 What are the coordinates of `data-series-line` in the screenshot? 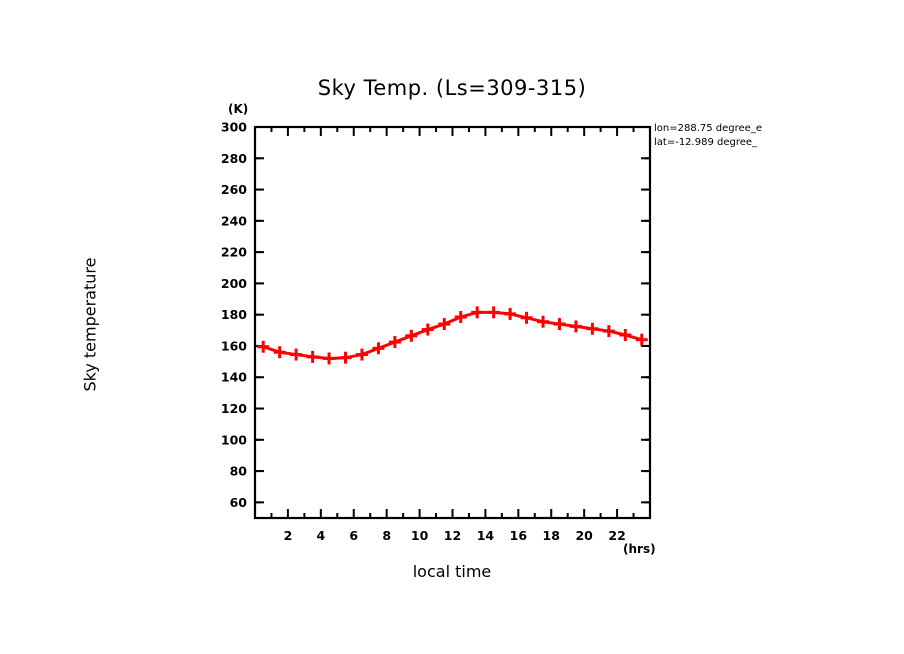 It's located at (452, 335).